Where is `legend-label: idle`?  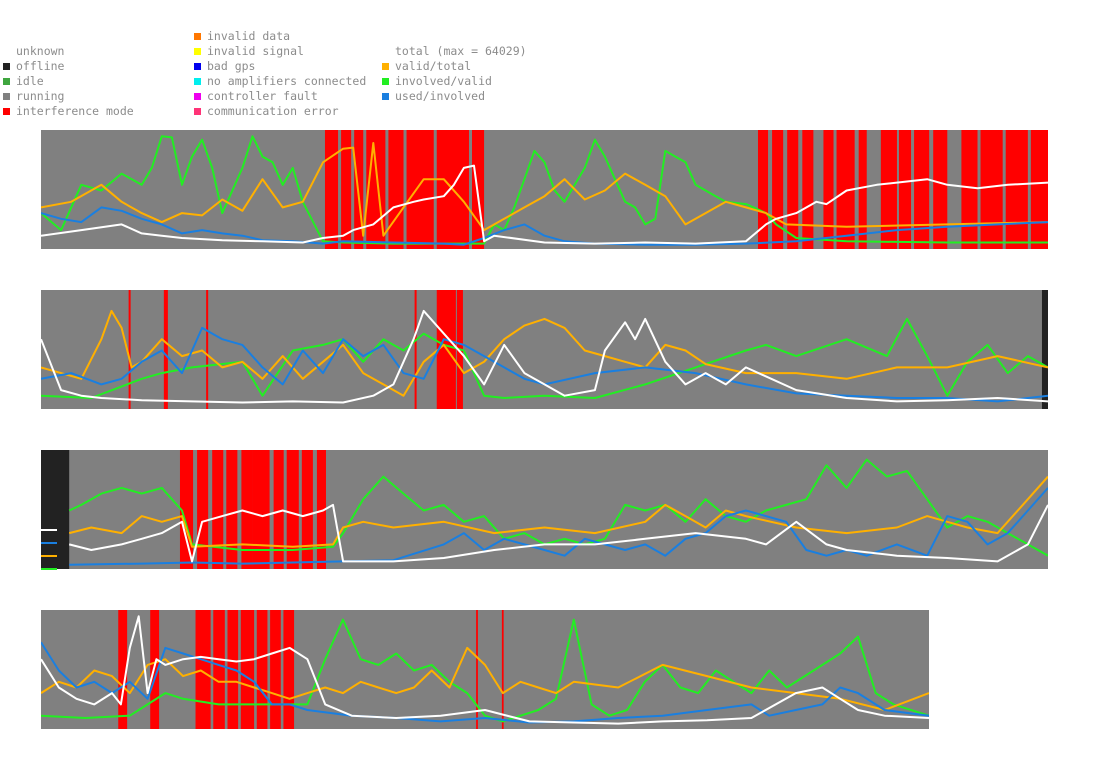
legend-label: idle is located at coordinates (30, 81).